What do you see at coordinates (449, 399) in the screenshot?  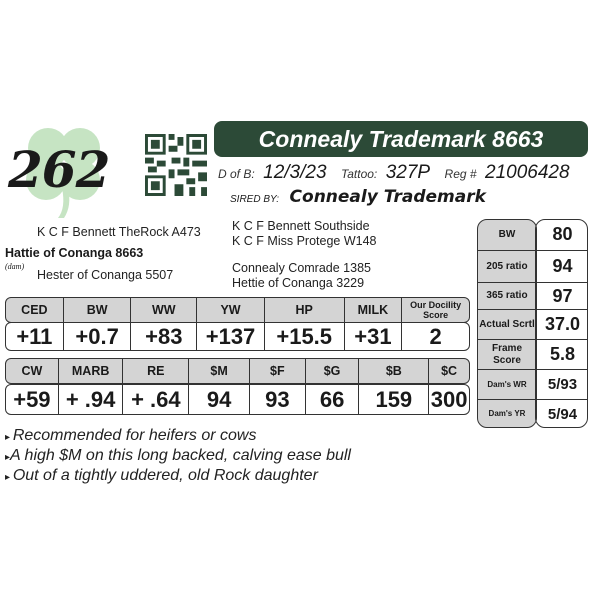 I see `epd2-value: 300` at bounding box center [449, 399].